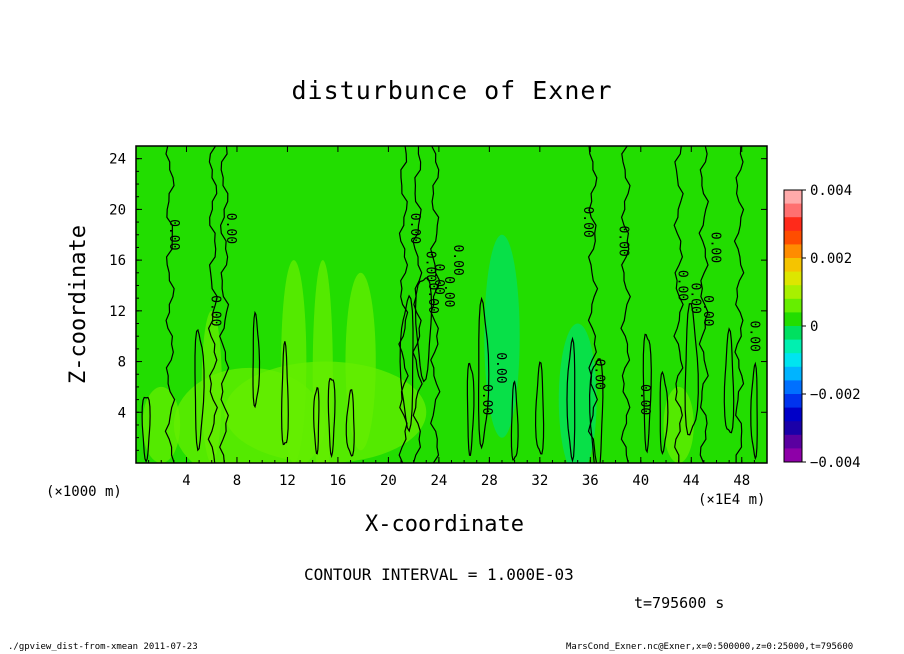 The image size is (904, 654). Describe the element at coordinates (831, 259) in the screenshot. I see `colorbar-label: 0.002` at that location.